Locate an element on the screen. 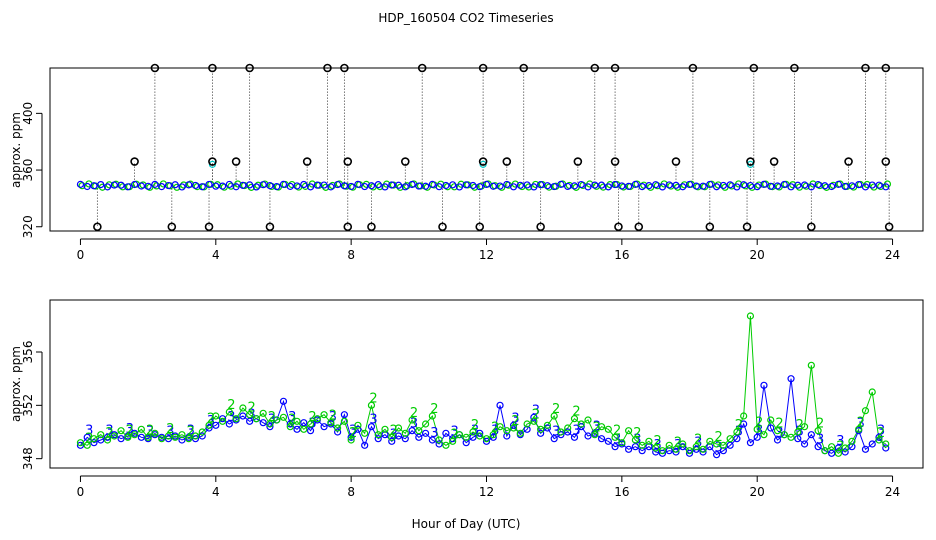 The image size is (936, 540). bottom-x-tick-label: 4 is located at coordinates (216, 492).